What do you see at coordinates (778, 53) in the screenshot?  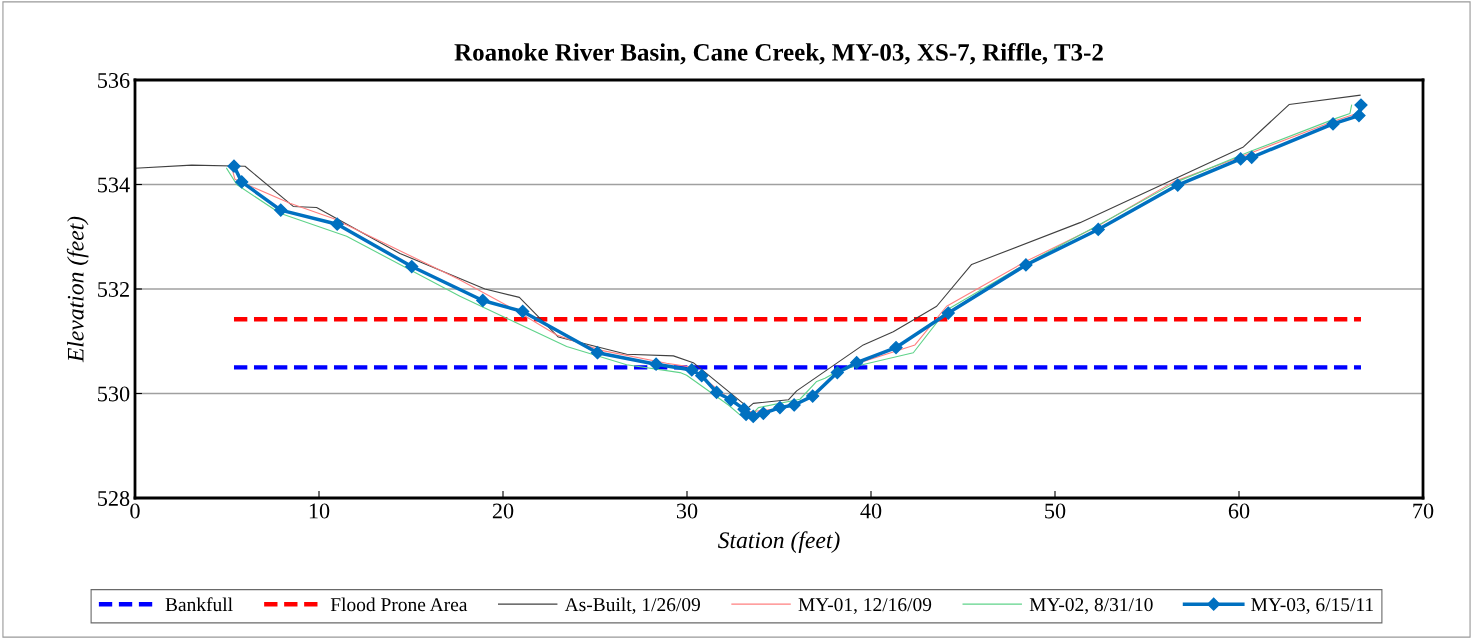 I see `chart-title: Roanoke River Basin, Cane Creek, MY-03, XS-7, Riffle, T3-2` at bounding box center [778, 53].